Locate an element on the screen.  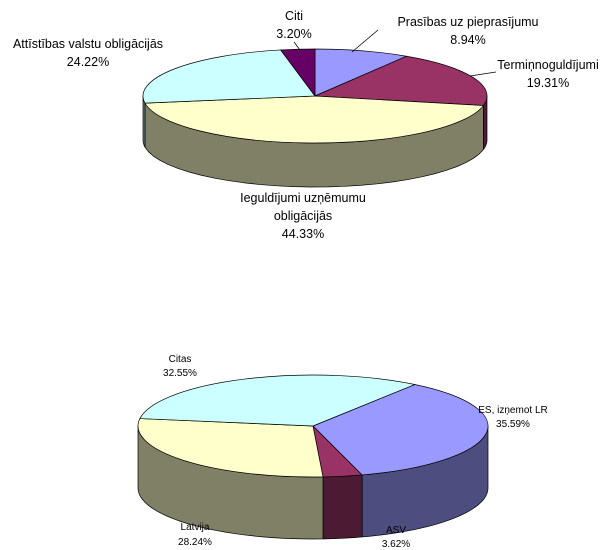
slice-label: ES, izņemot LR is located at coordinates (512, 410).